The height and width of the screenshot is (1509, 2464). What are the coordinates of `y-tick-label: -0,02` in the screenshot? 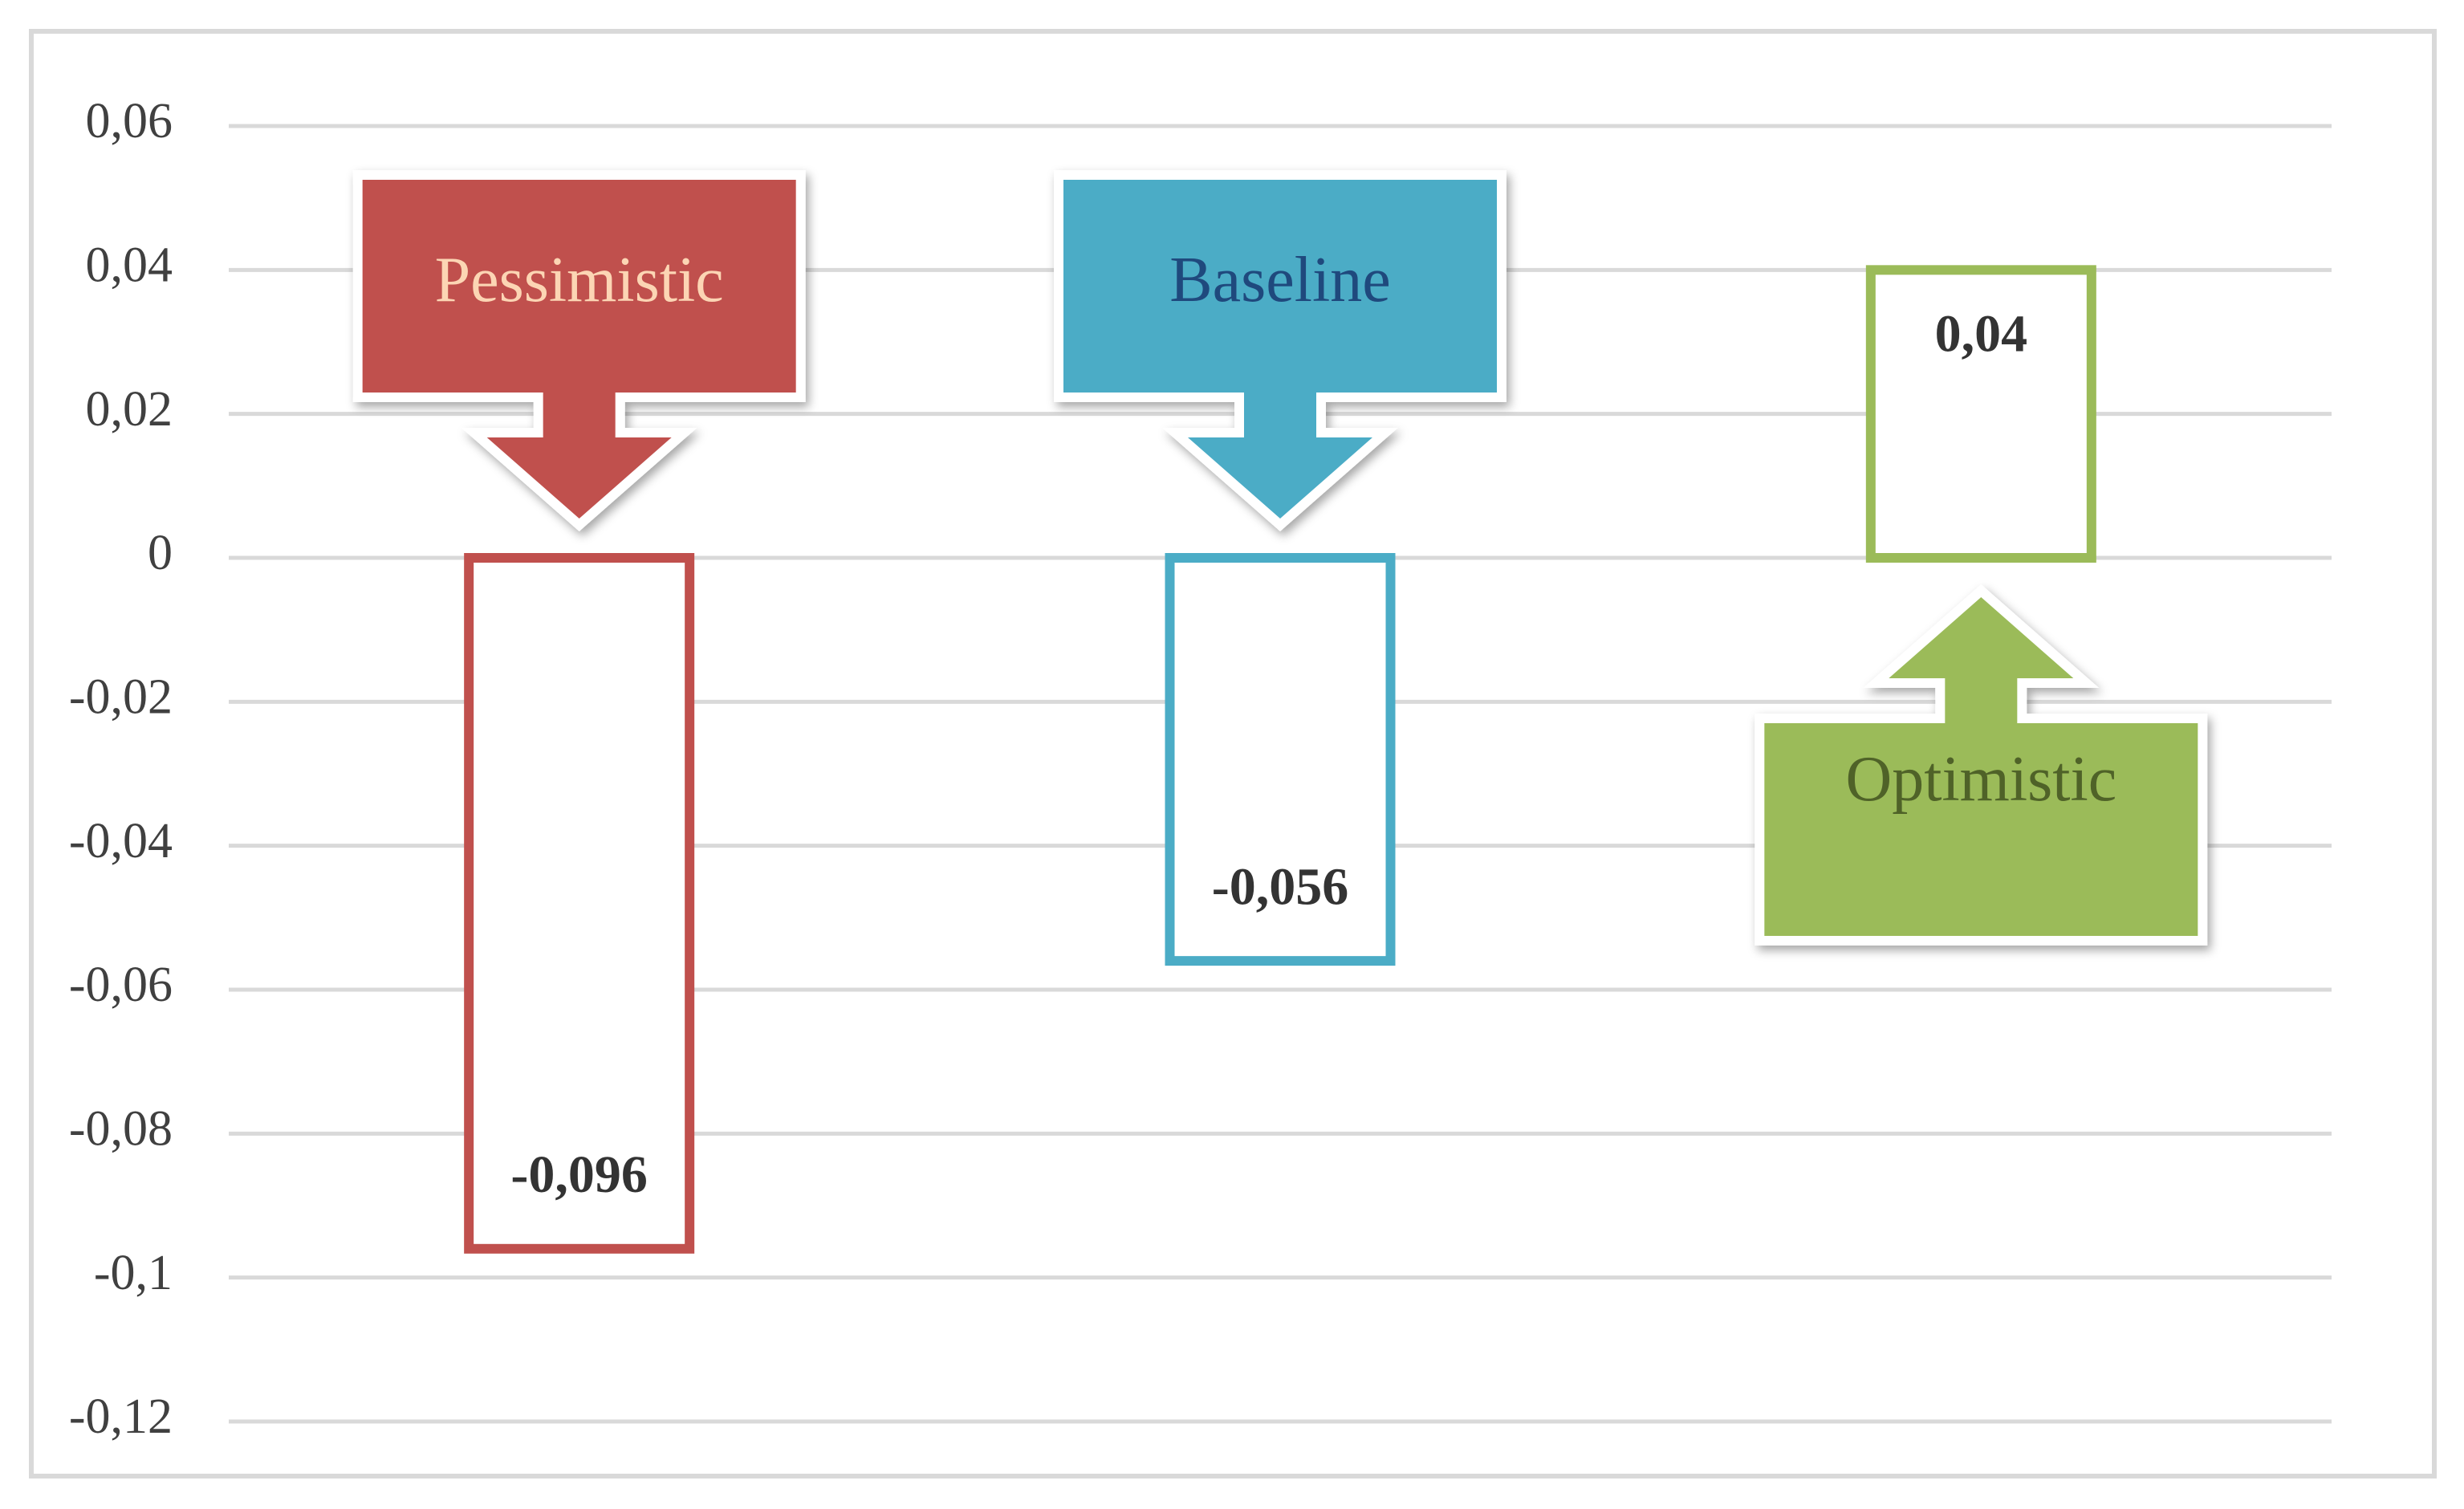 It's located at (121, 697).